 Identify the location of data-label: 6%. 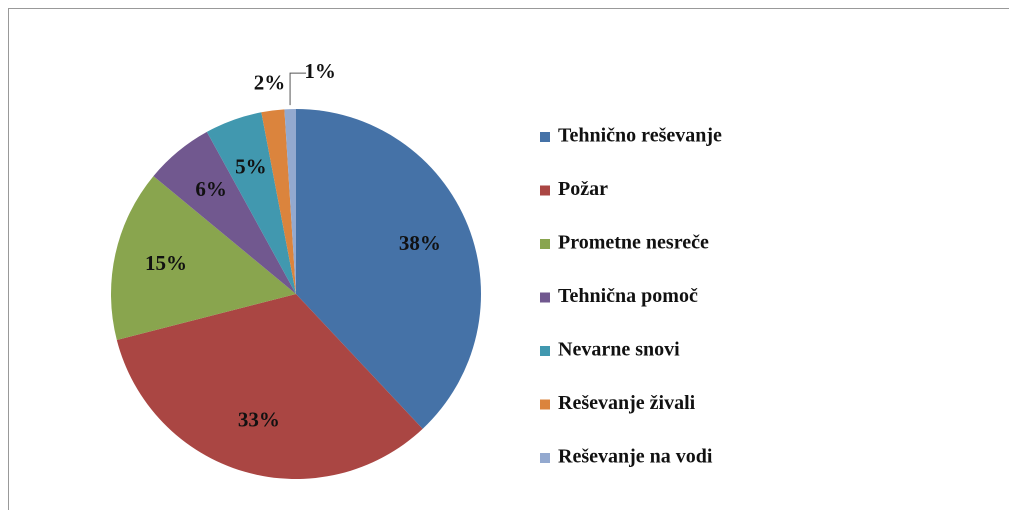
(211, 189).